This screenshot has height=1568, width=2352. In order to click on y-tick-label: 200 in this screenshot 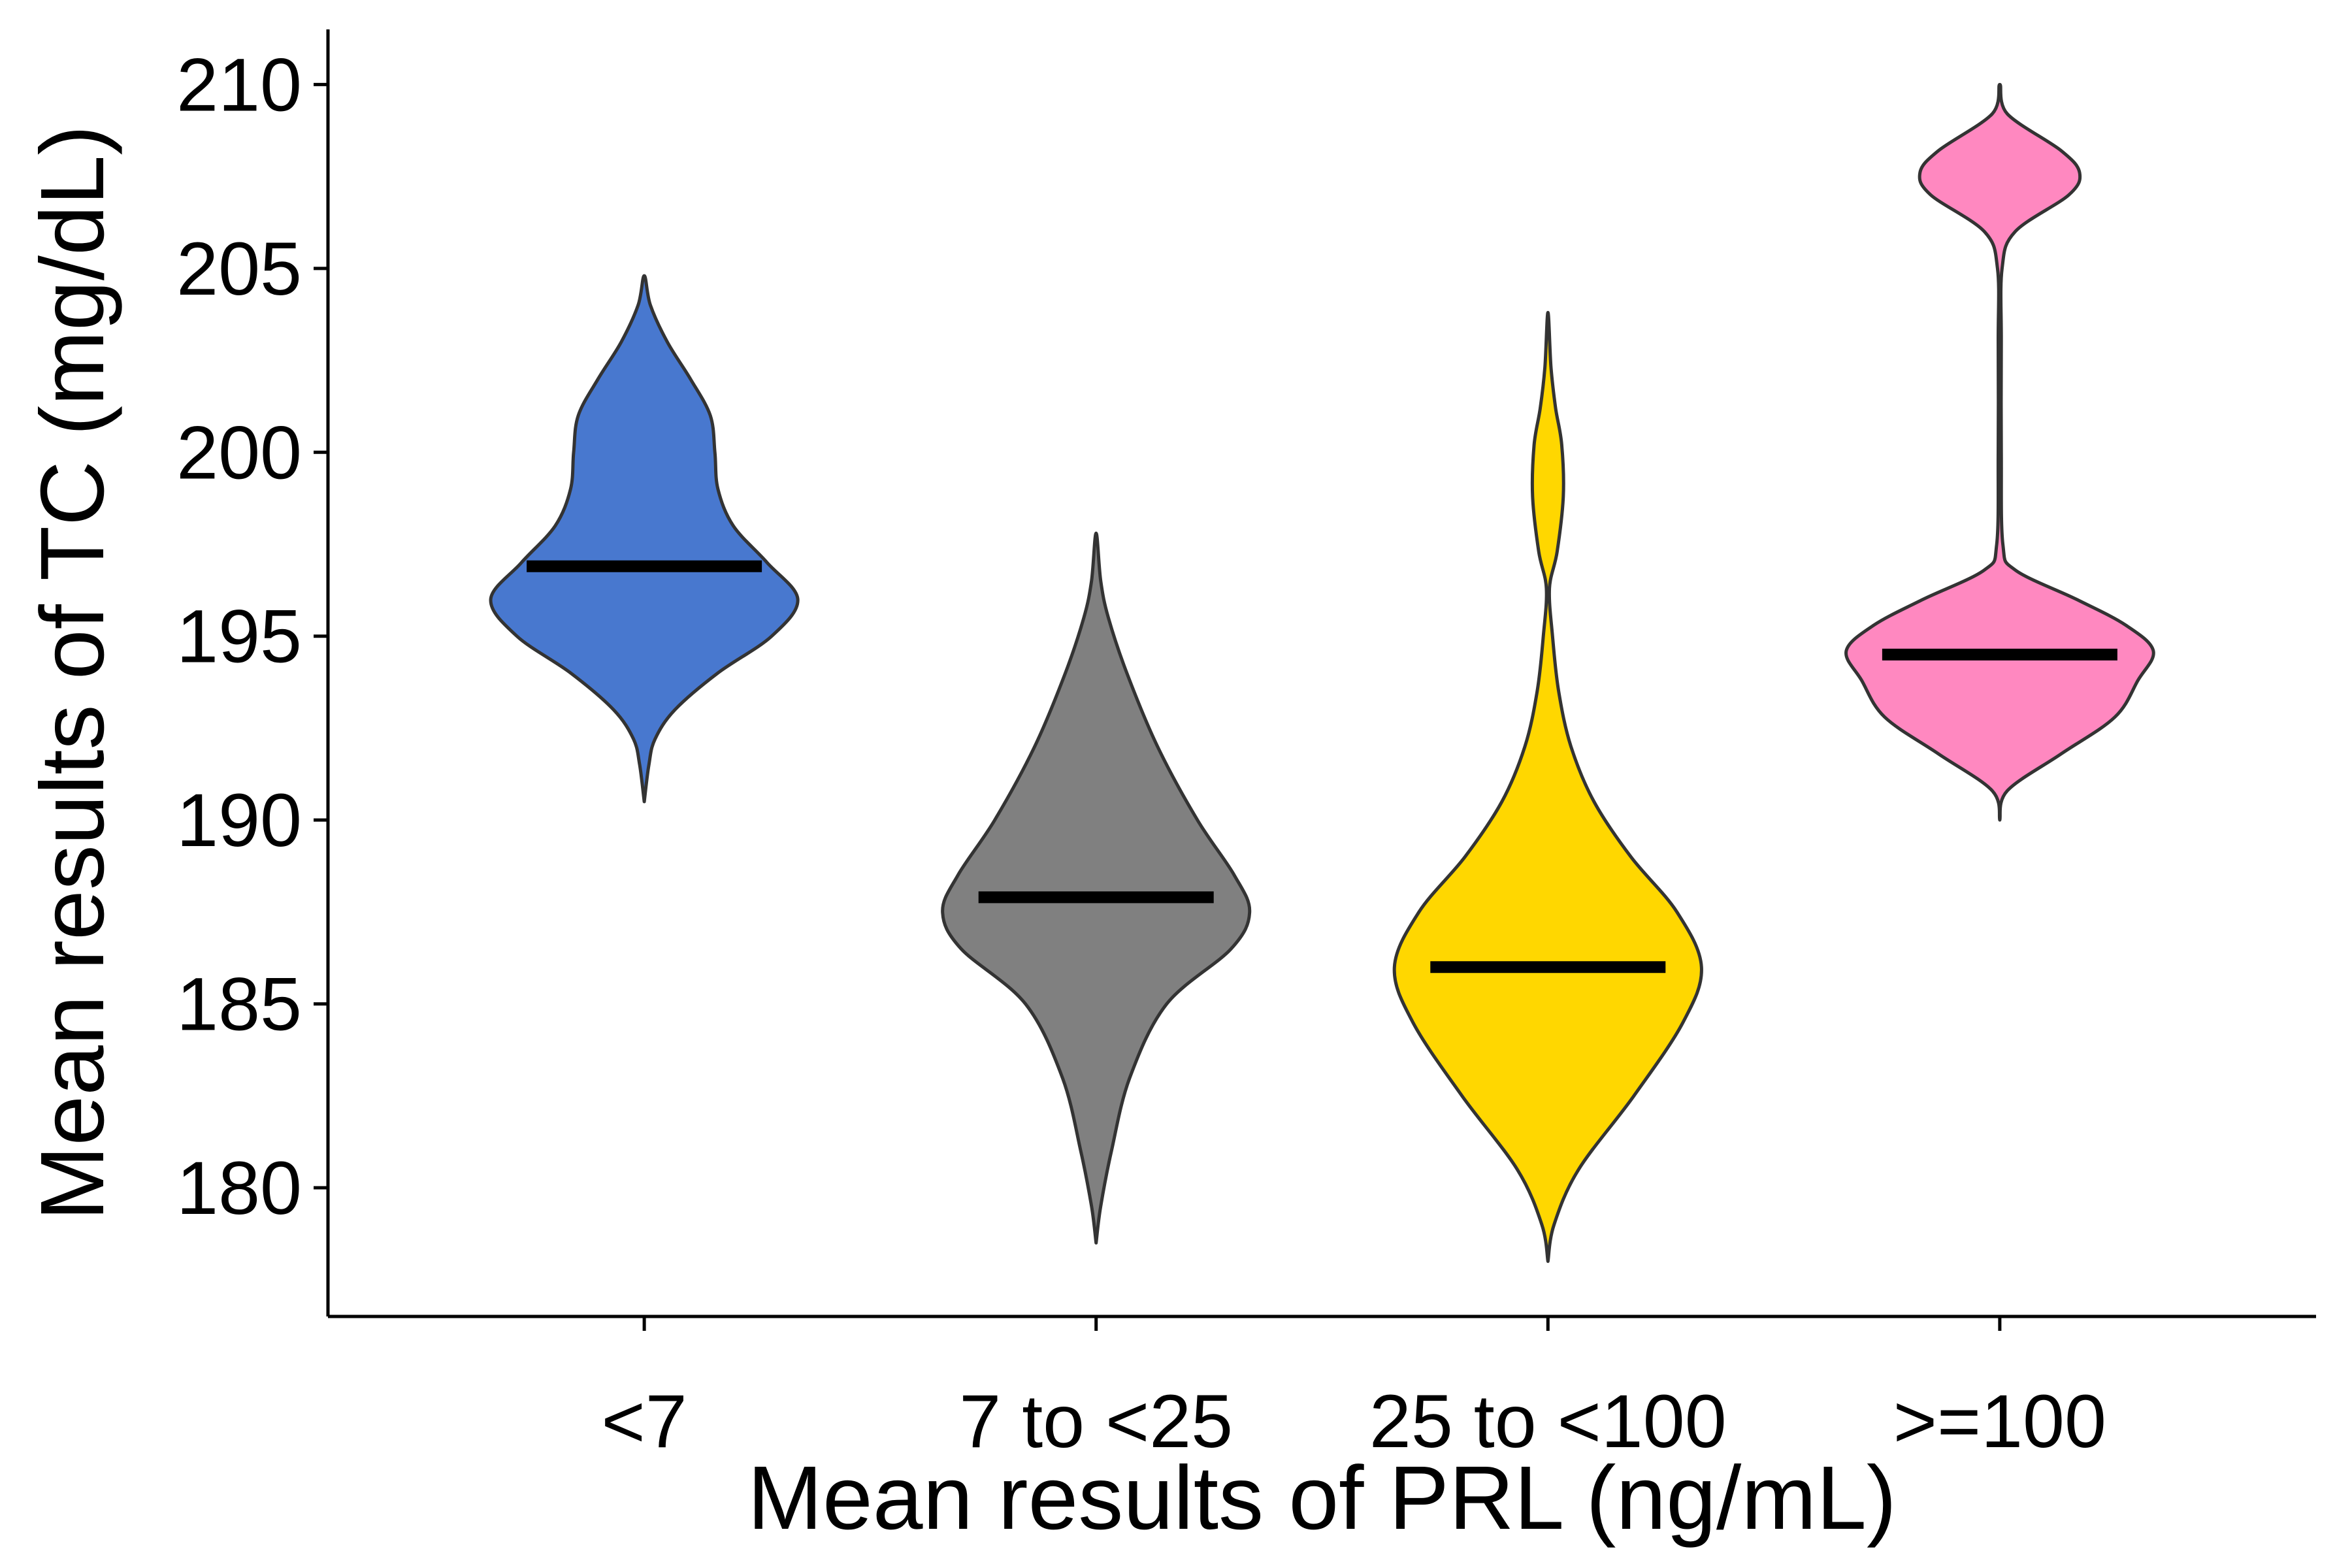, I will do `click(239, 453)`.